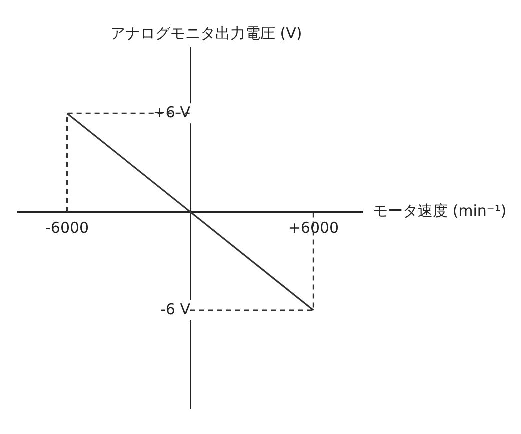  What do you see at coordinates (206, 33) in the screenshot?
I see `y-axis-title: アナログモニタ出力電圧 (V)` at bounding box center [206, 33].